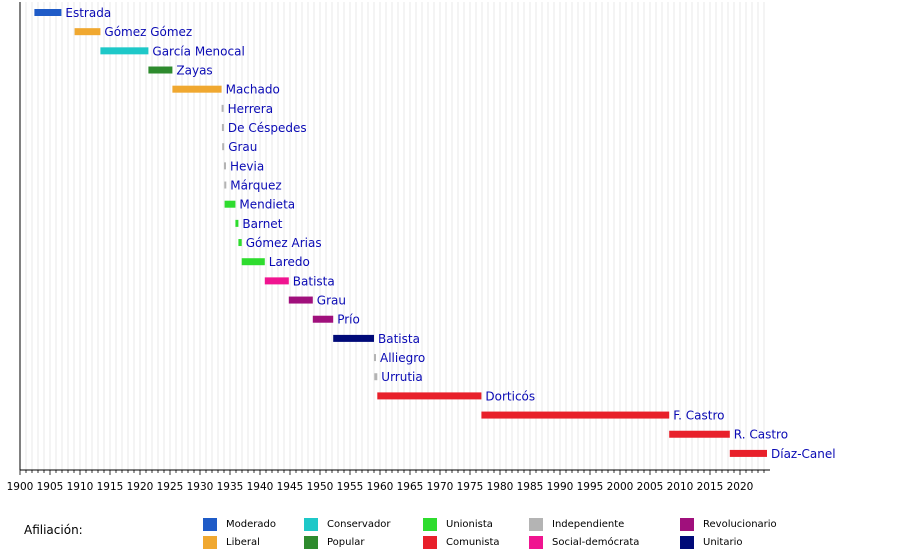  What do you see at coordinates (740, 524) in the screenshot?
I see `legend-label: Revolucionario` at bounding box center [740, 524].